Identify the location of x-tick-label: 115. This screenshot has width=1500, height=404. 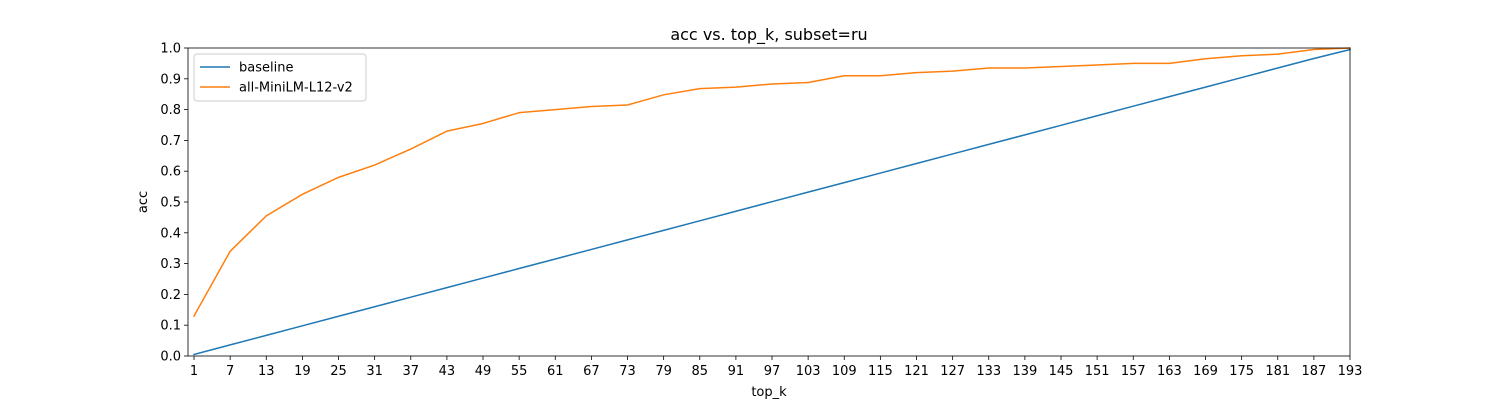
(880, 371).